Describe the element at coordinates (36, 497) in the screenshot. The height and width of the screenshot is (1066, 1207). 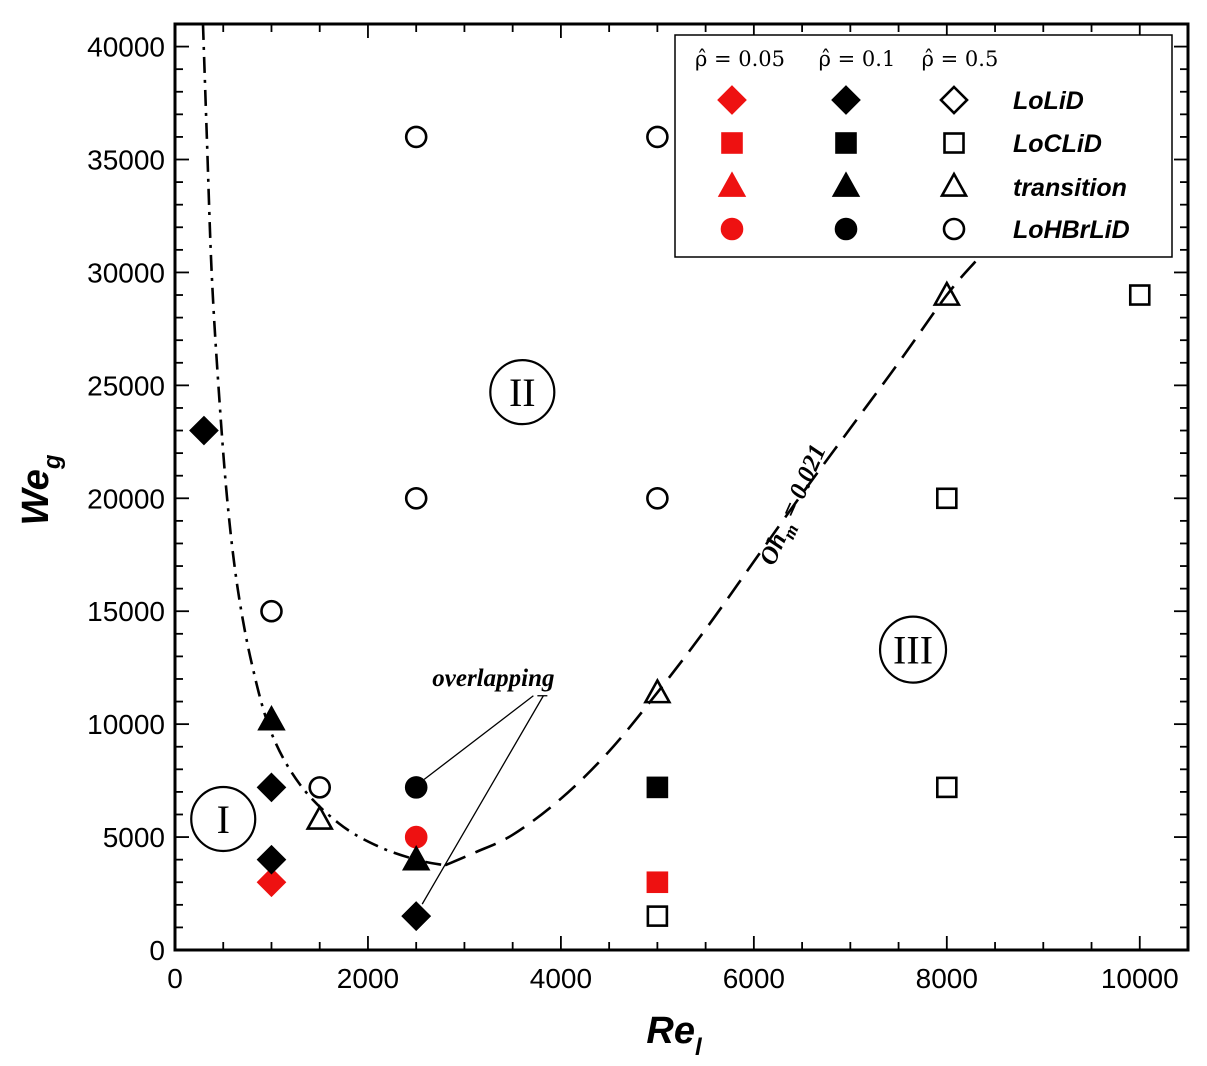
I see `y-axis-title-main: We` at that location.